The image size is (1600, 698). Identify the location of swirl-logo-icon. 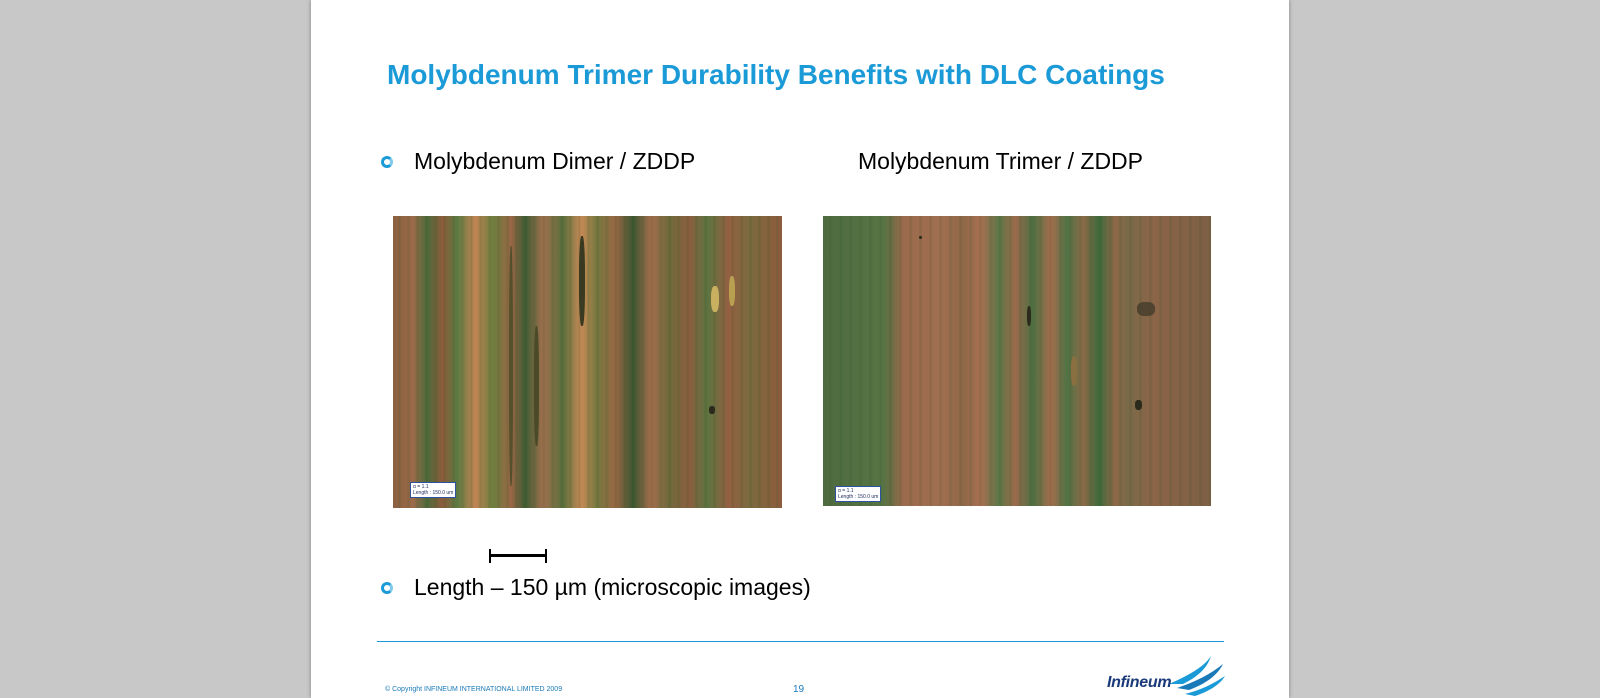
(1197, 676).